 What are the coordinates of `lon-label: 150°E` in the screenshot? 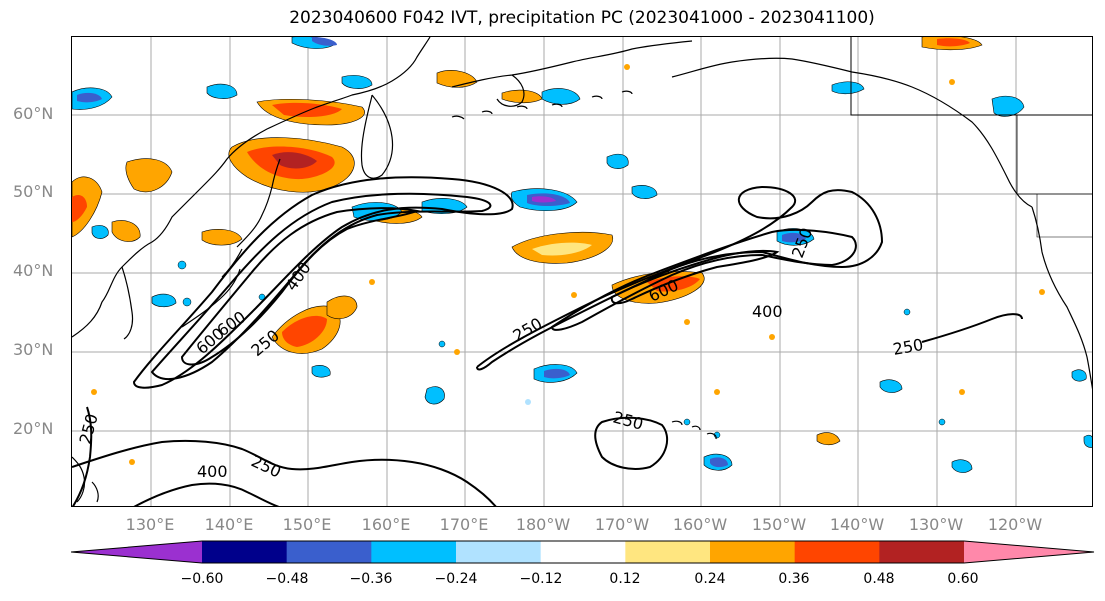 It's located at (307, 524).